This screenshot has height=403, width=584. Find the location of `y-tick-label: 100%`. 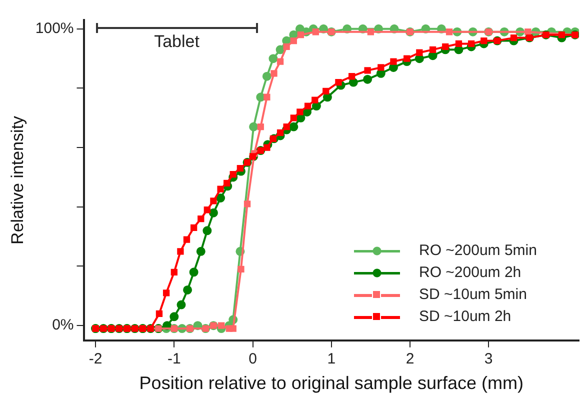

y-tick-label: 100% is located at coordinates (54, 29).